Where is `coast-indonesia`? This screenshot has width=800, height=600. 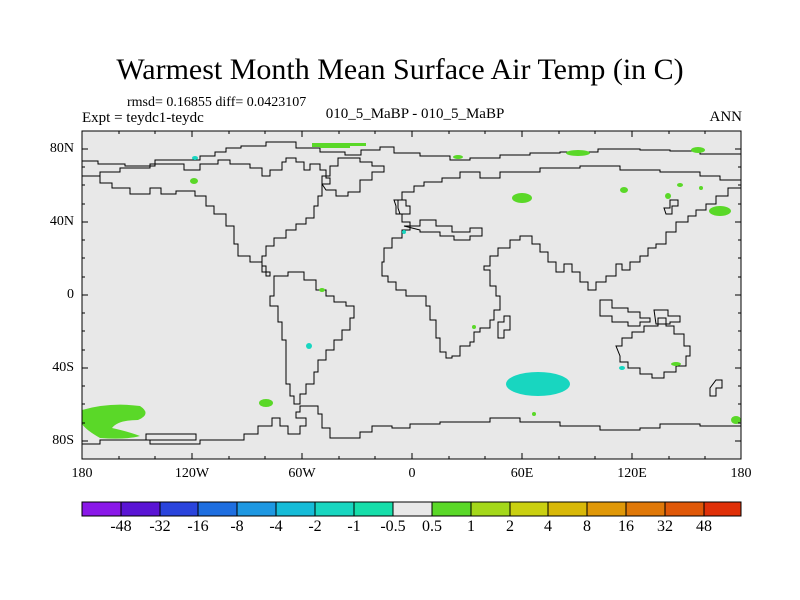 coast-indonesia is located at coordinates (625, 313).